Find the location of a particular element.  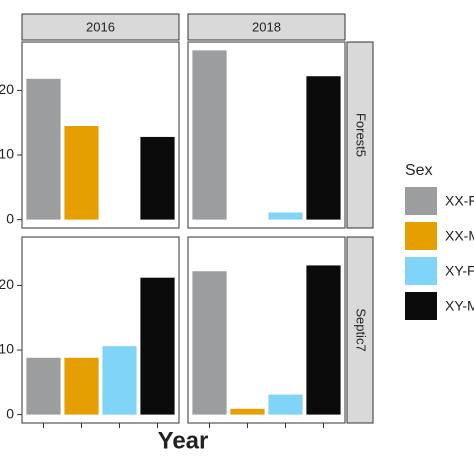

strip-label: 2016 is located at coordinates (100, 26).